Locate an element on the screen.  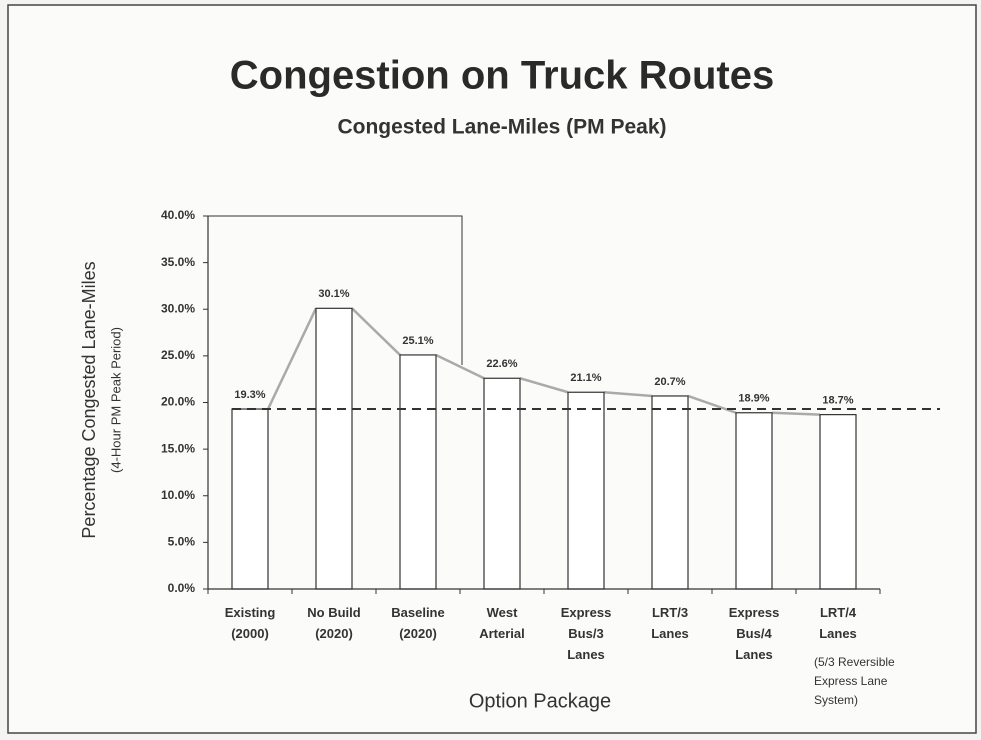
x-axis-title: Option Package is located at coordinates (540, 701).